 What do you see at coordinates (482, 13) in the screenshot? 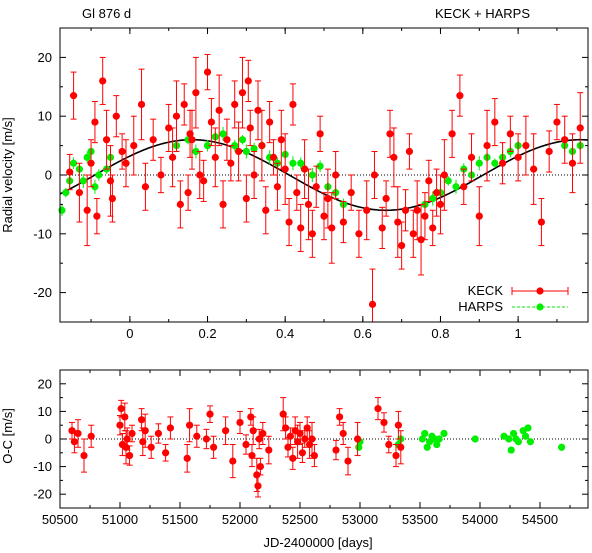
I see `plot-title-right: KECK + HARPS` at bounding box center [482, 13].